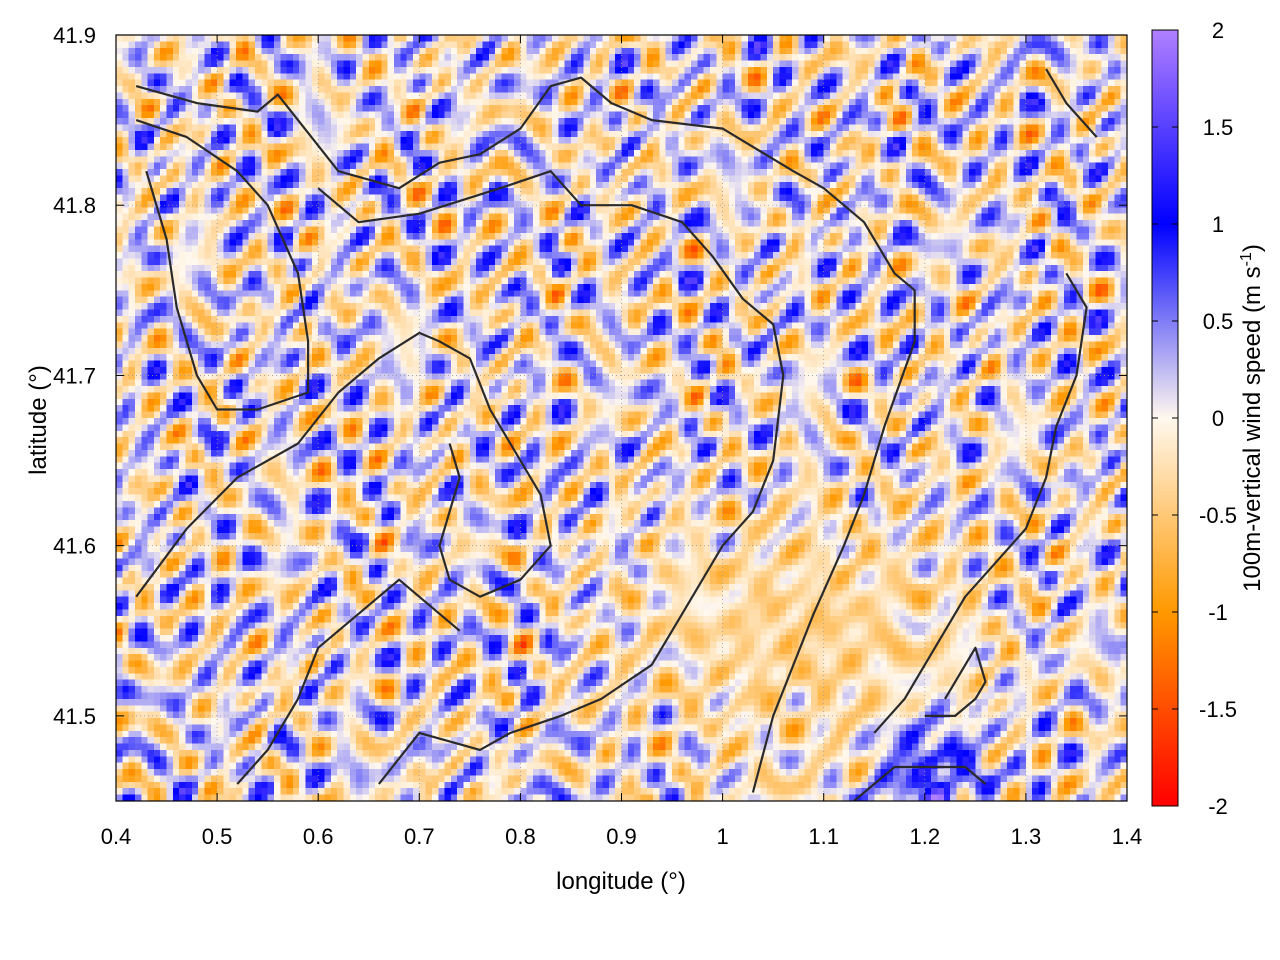 This screenshot has width=1280, height=960. Describe the element at coordinates (1252, 428) in the screenshot. I see `colorbar-title-main: 100m-vertical wind speed (m s` at that location.